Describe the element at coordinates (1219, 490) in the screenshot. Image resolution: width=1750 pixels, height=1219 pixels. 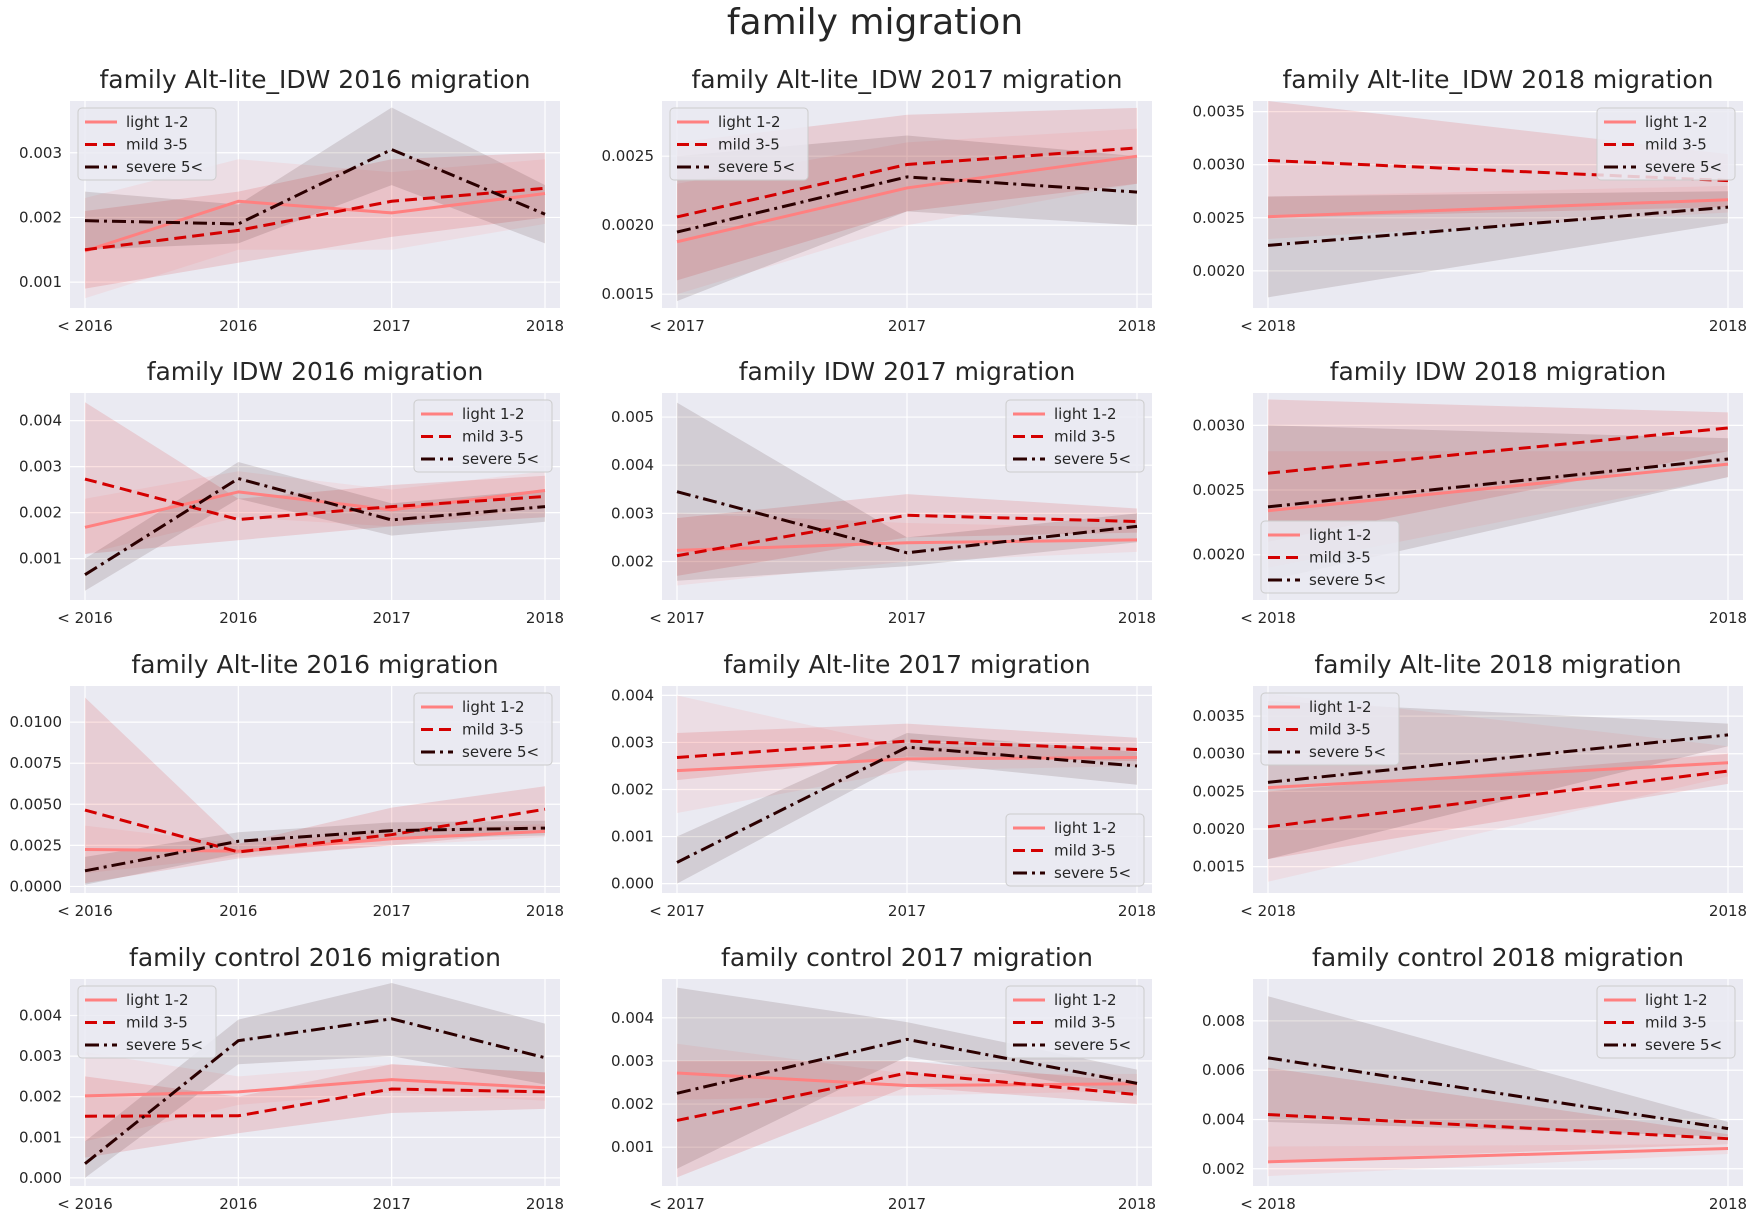
I see `y-tick-label: 0.0025` at that location.